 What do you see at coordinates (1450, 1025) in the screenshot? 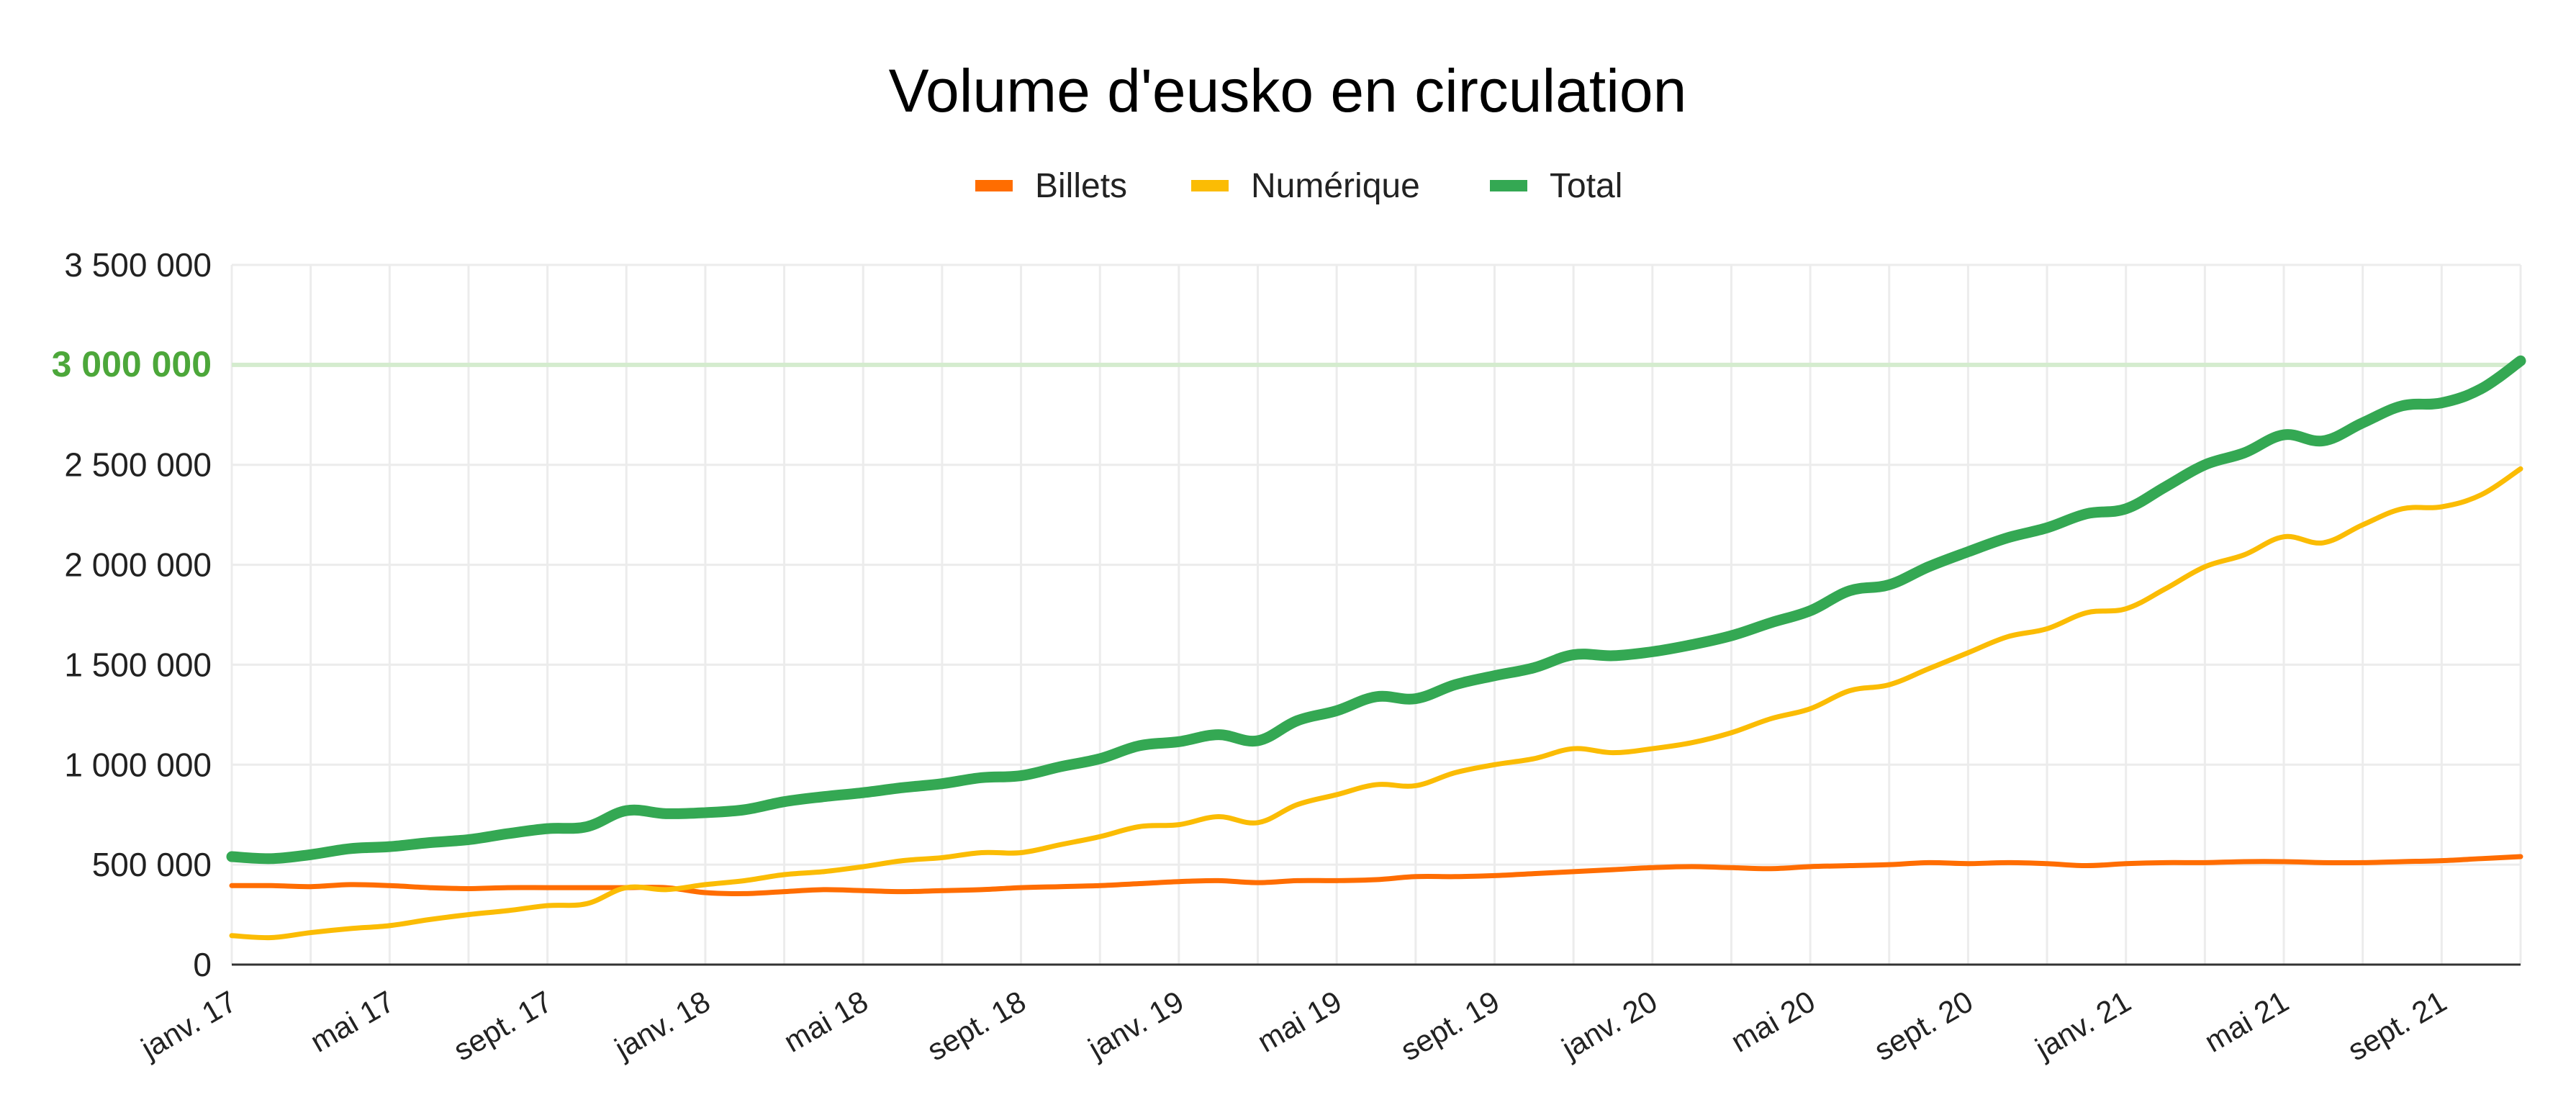
I see `x-tick-label: sept. 19` at bounding box center [1450, 1025].